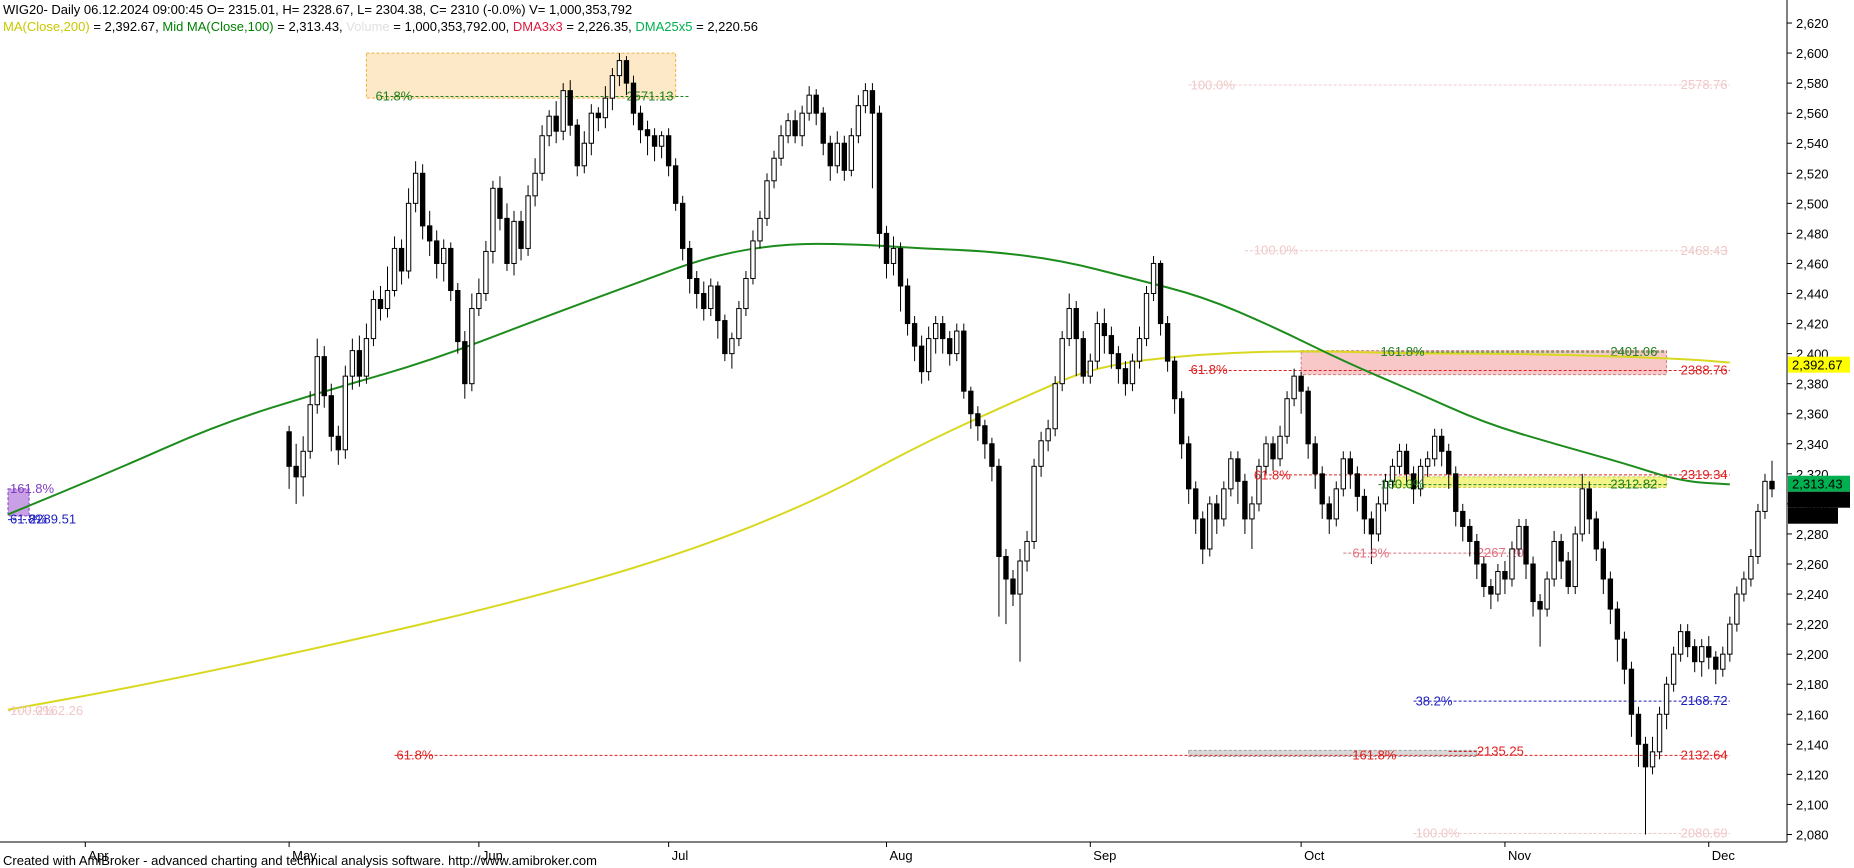  I want to click on fib-level-value: 2468.43, so click(1704, 250).